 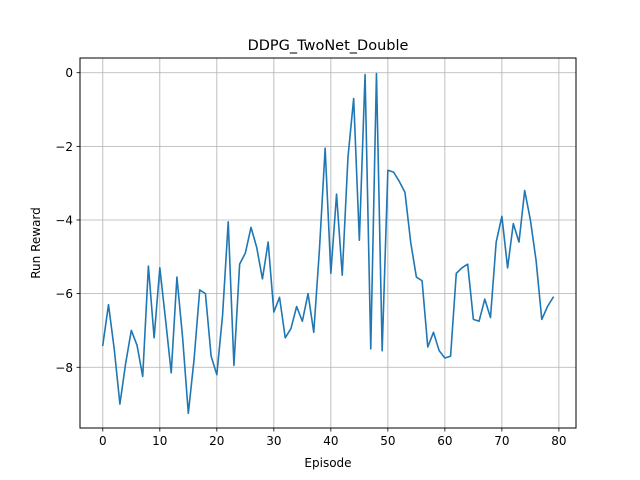 What do you see at coordinates (387, 441) in the screenshot?
I see `x-tick-label: 50` at bounding box center [387, 441].